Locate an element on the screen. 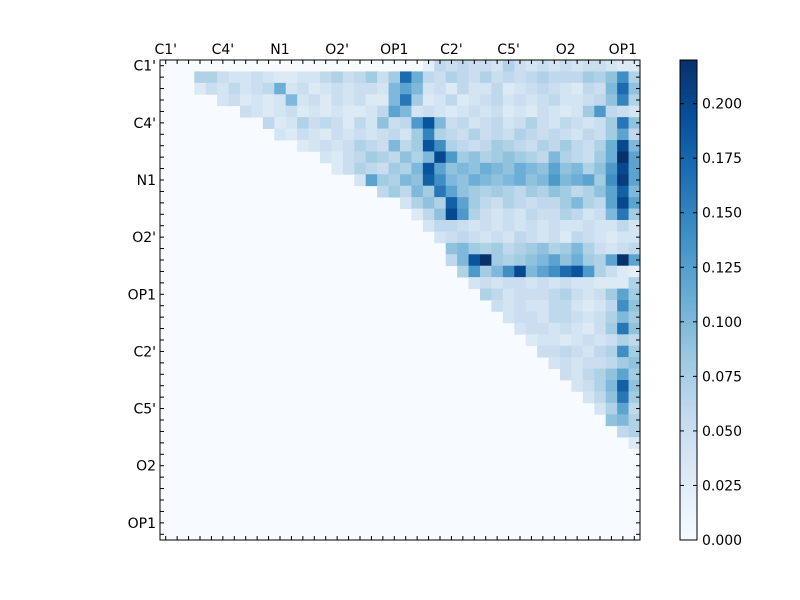 Image resolution: width=800 pixels, height=600 pixels. y-tick-labels: C1' C4' N1 O2' OP1 C2' C5' O2 OP1 is located at coordinates (142, 295).